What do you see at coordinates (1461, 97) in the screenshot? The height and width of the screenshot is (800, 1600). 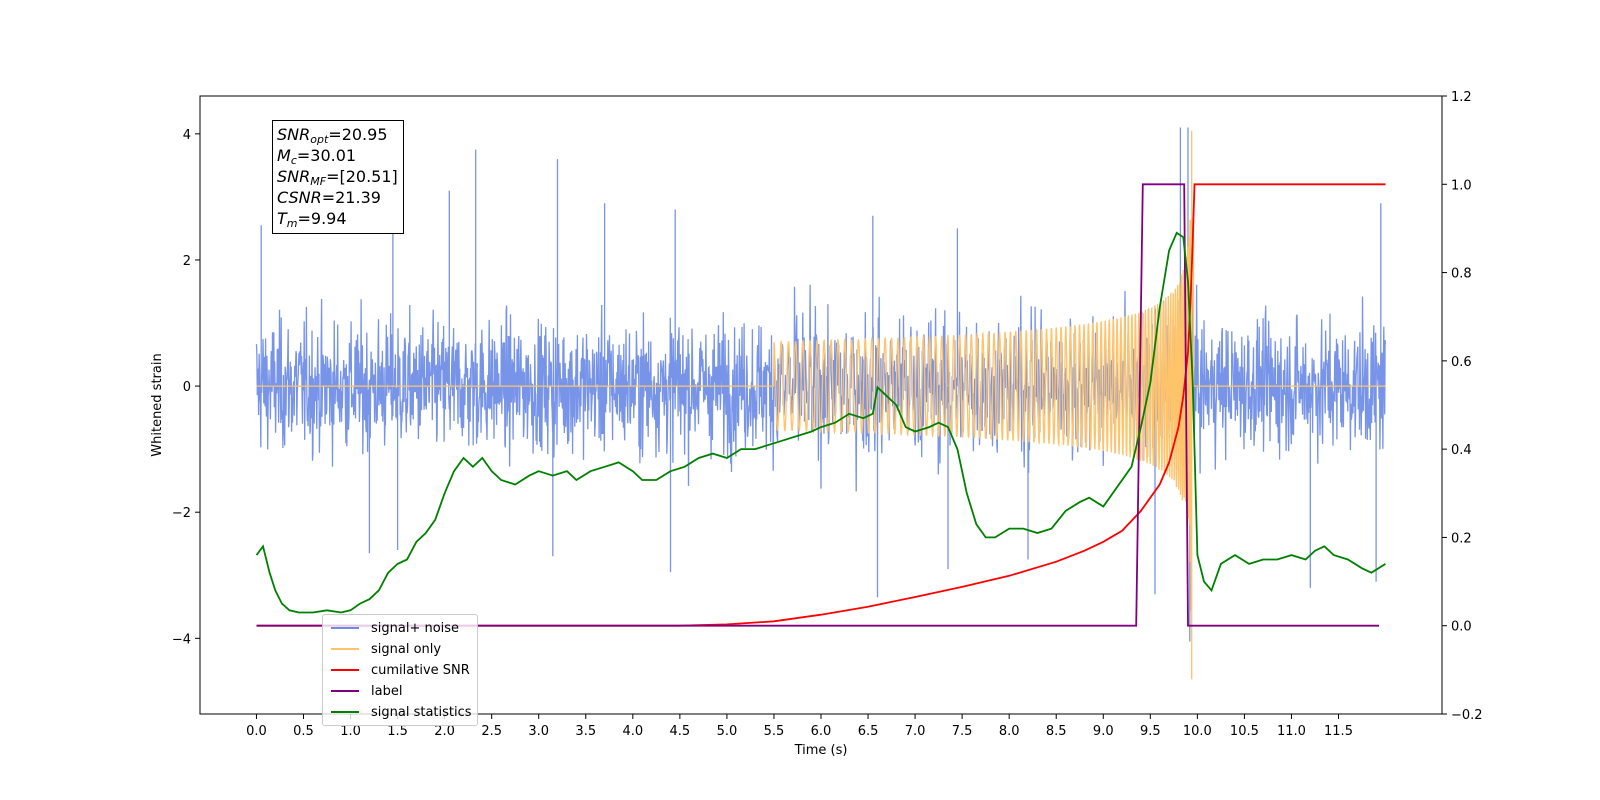 I see `right-y-tick-label: 1.2` at bounding box center [1461, 97].